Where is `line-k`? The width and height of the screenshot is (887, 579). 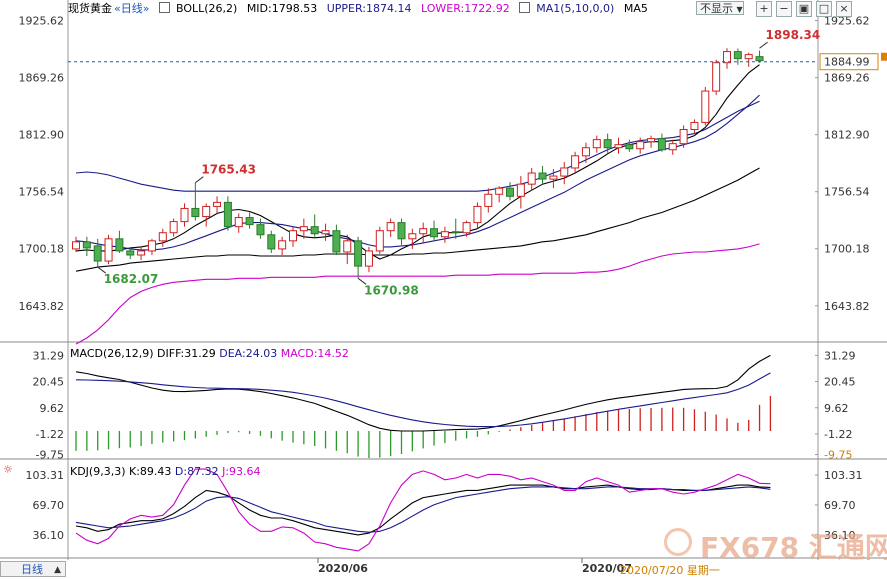
line-k is located at coordinates (423, 510).